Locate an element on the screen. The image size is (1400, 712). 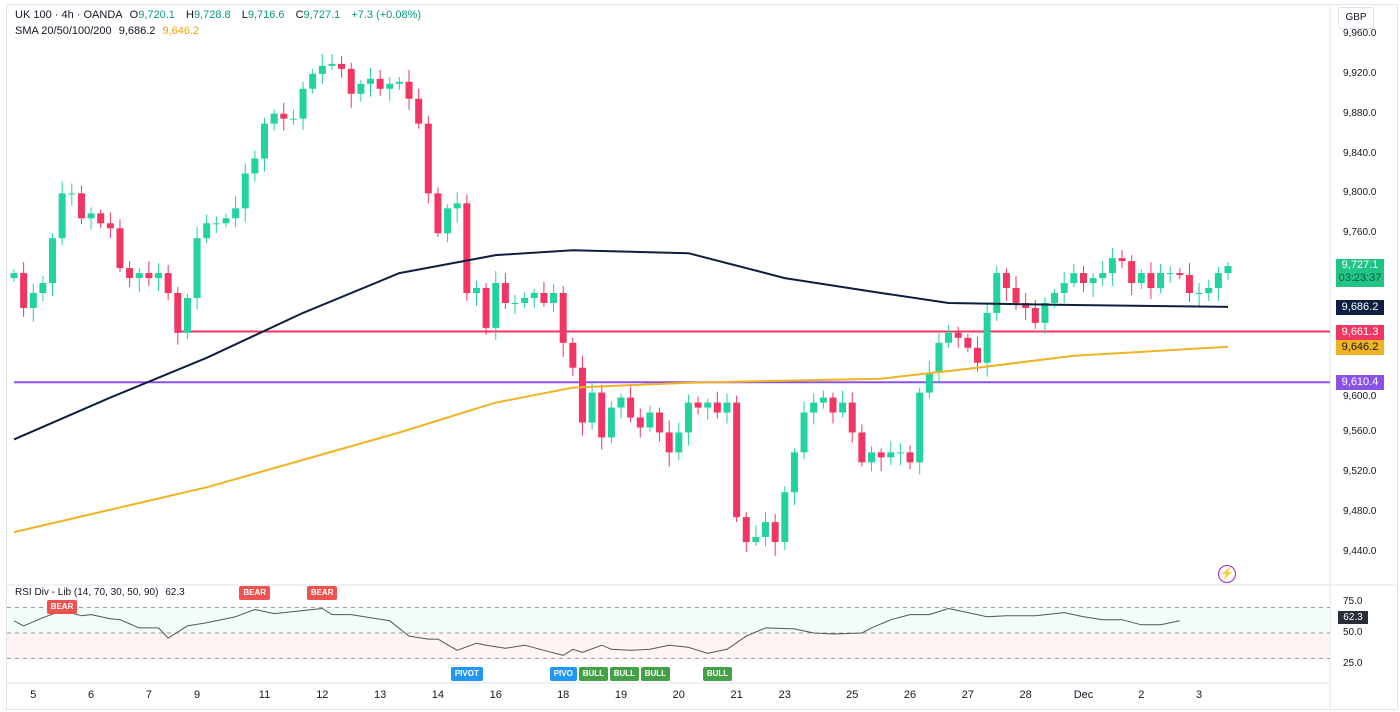
price-axis-label: 9,840.0 is located at coordinates (1360, 153).